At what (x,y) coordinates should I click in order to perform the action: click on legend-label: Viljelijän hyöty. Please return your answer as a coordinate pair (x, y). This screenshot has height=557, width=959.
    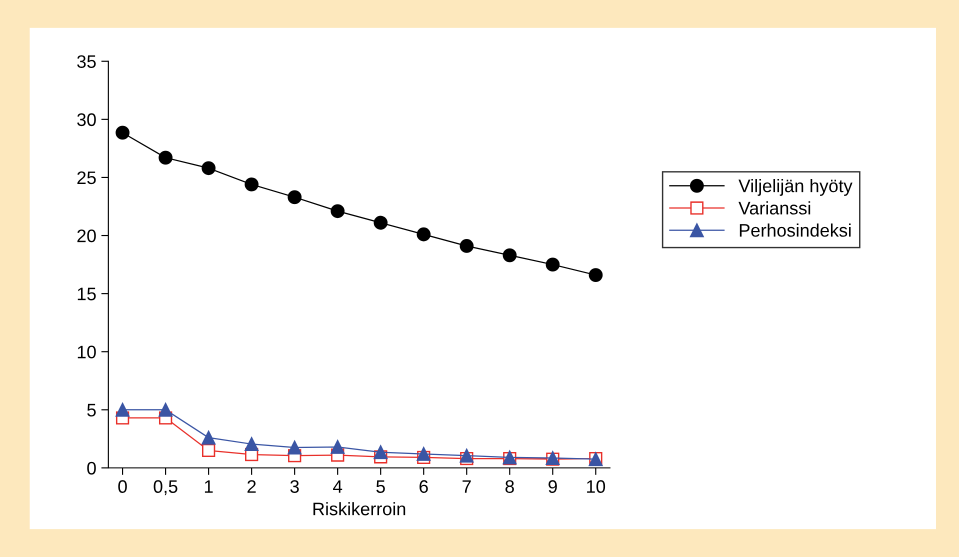
    Looking at the image, I should click on (795, 187).